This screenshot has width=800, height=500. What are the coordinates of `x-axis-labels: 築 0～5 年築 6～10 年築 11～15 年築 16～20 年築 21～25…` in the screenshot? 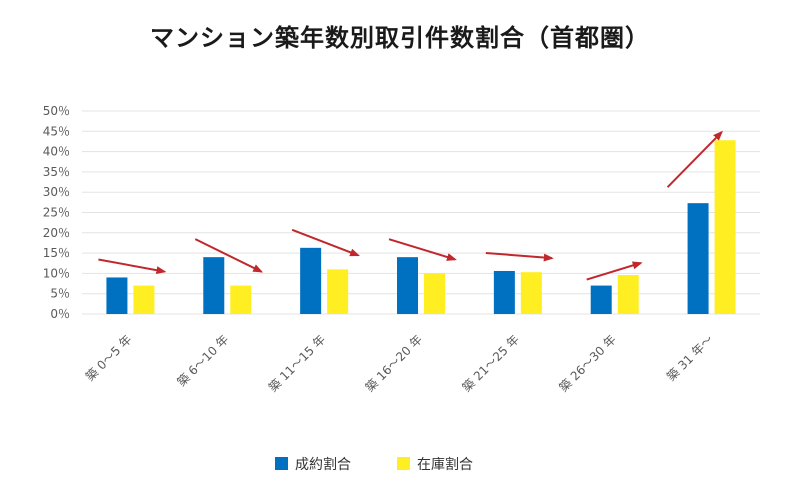 It's located at (398, 363).